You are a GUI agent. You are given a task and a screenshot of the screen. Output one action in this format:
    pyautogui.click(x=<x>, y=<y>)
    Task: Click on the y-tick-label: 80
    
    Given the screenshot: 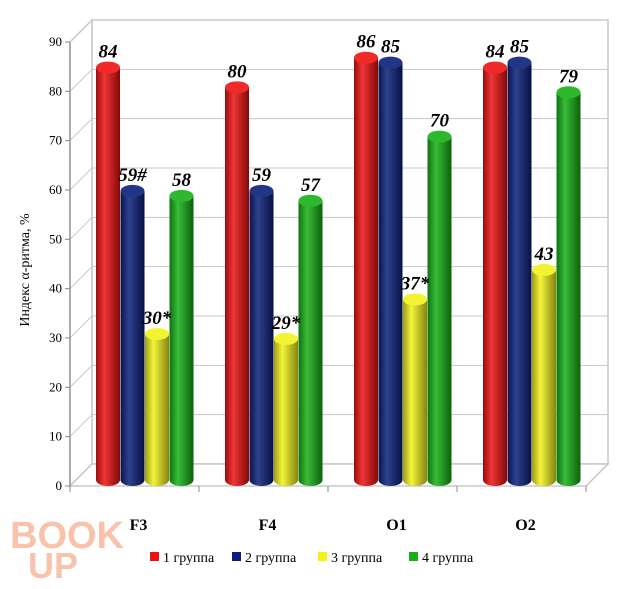 What is the action you would take?
    pyautogui.click(x=55, y=90)
    